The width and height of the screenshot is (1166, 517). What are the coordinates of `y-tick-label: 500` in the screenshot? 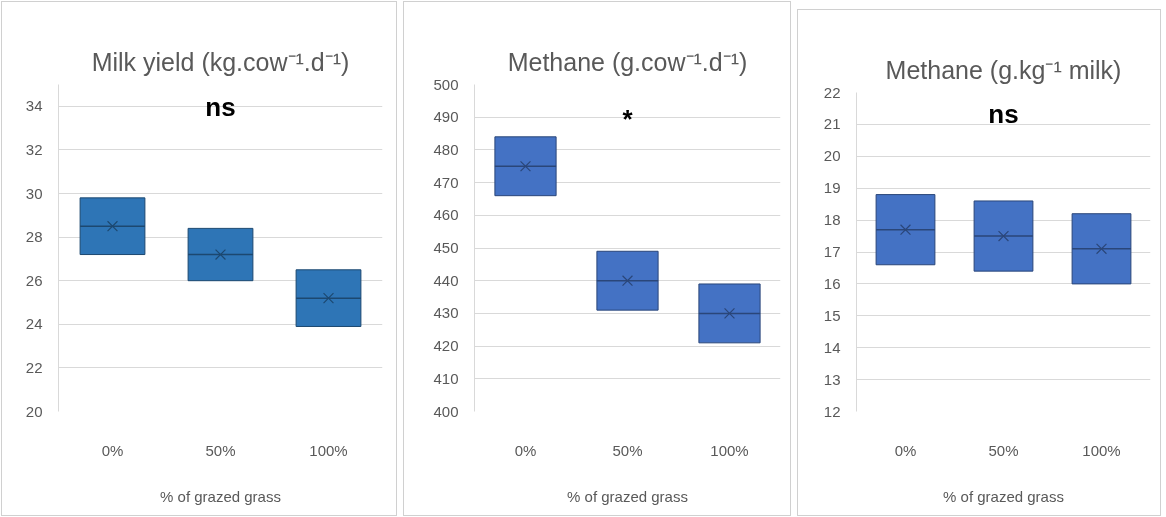 It's located at (446, 84).